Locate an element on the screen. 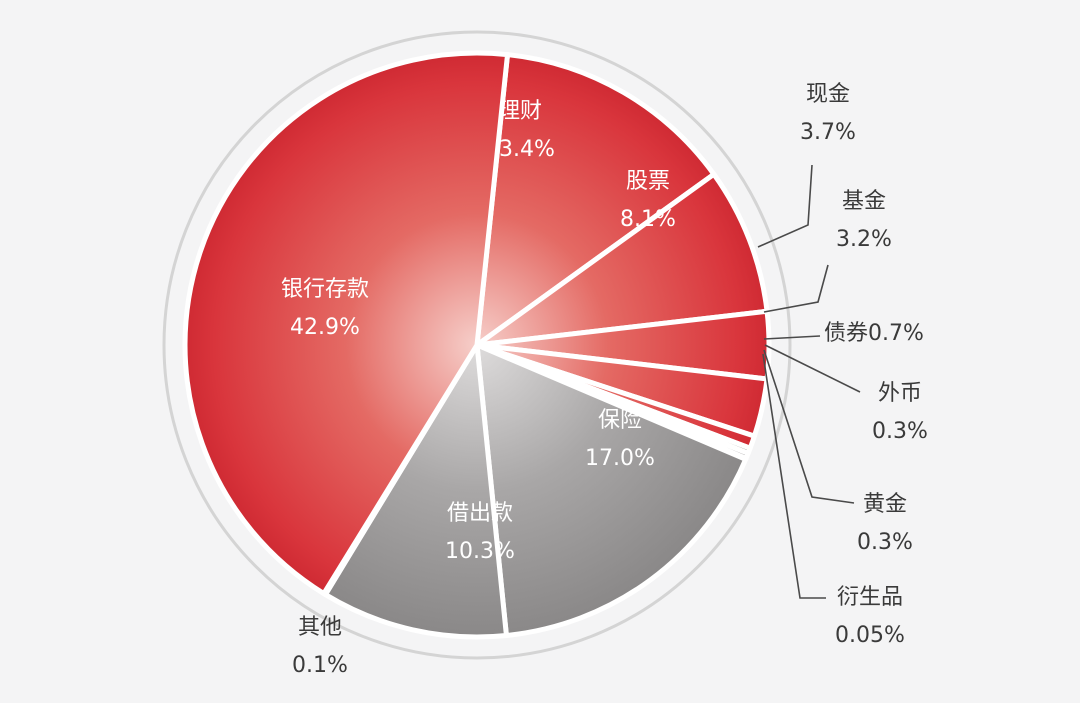 The width and height of the screenshot is (1080, 703). slice-value-label: 3.2% is located at coordinates (864, 239).